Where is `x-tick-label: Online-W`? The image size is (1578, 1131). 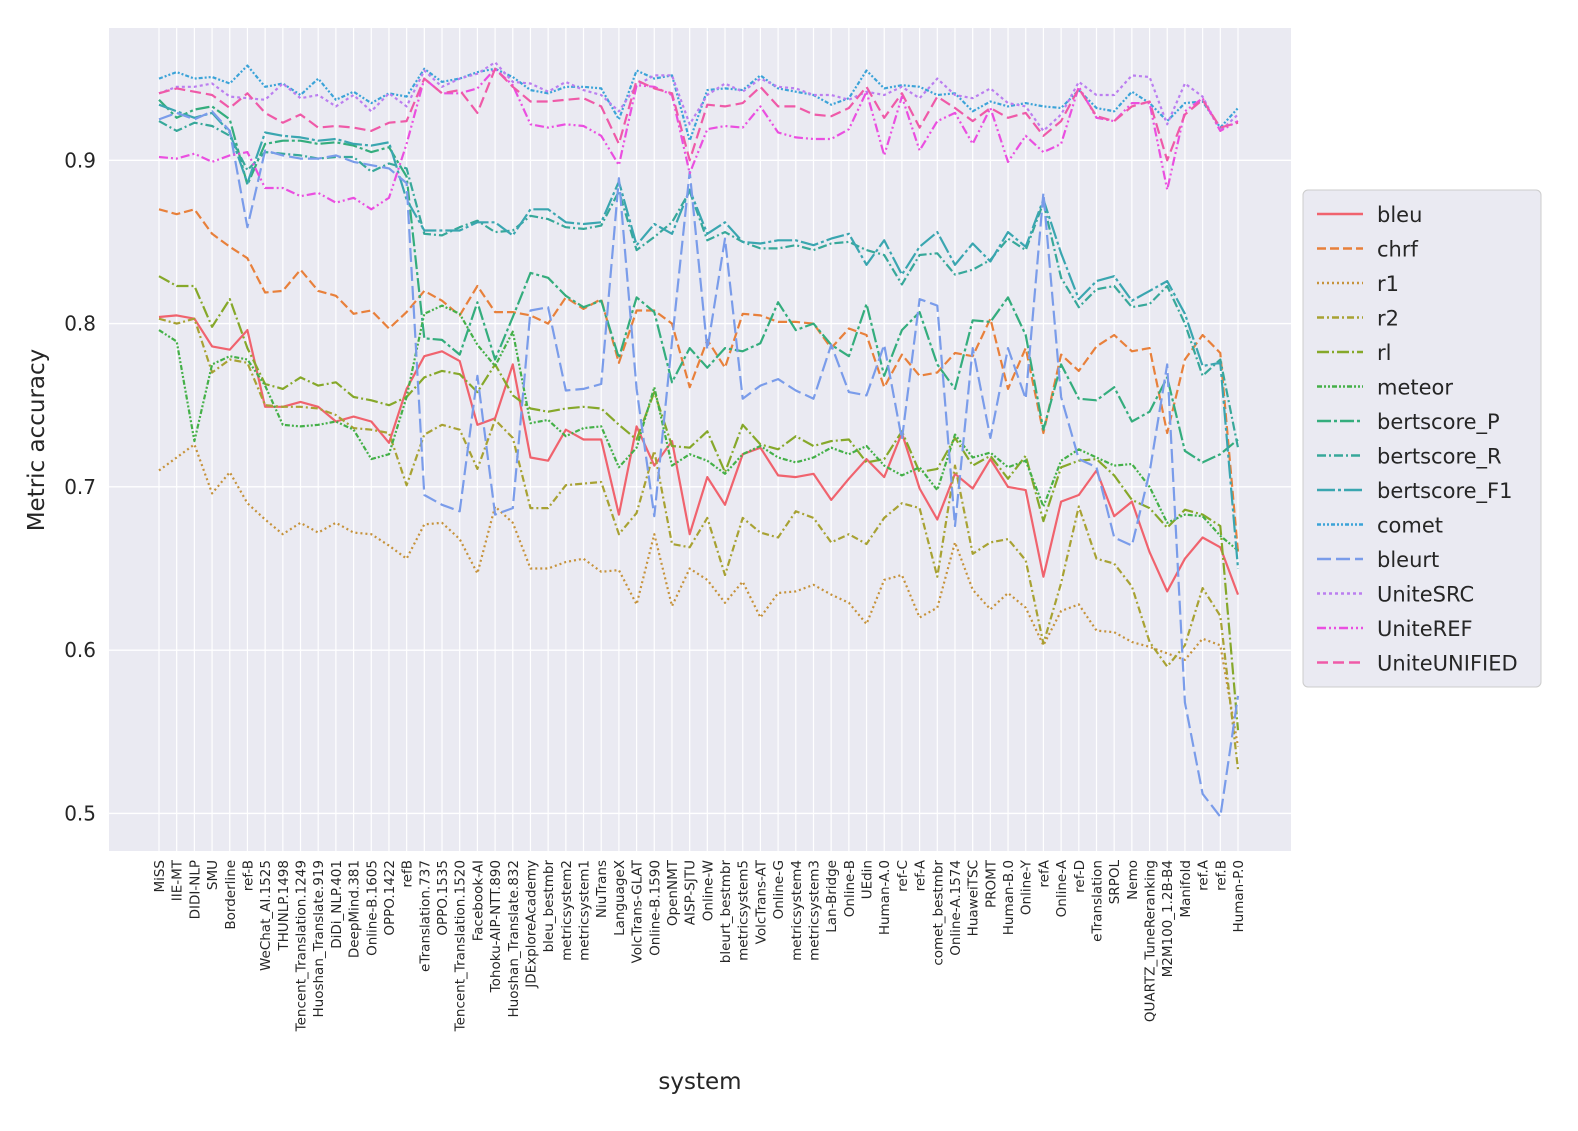
x-tick-label: Online-W is located at coordinates (708, 890).